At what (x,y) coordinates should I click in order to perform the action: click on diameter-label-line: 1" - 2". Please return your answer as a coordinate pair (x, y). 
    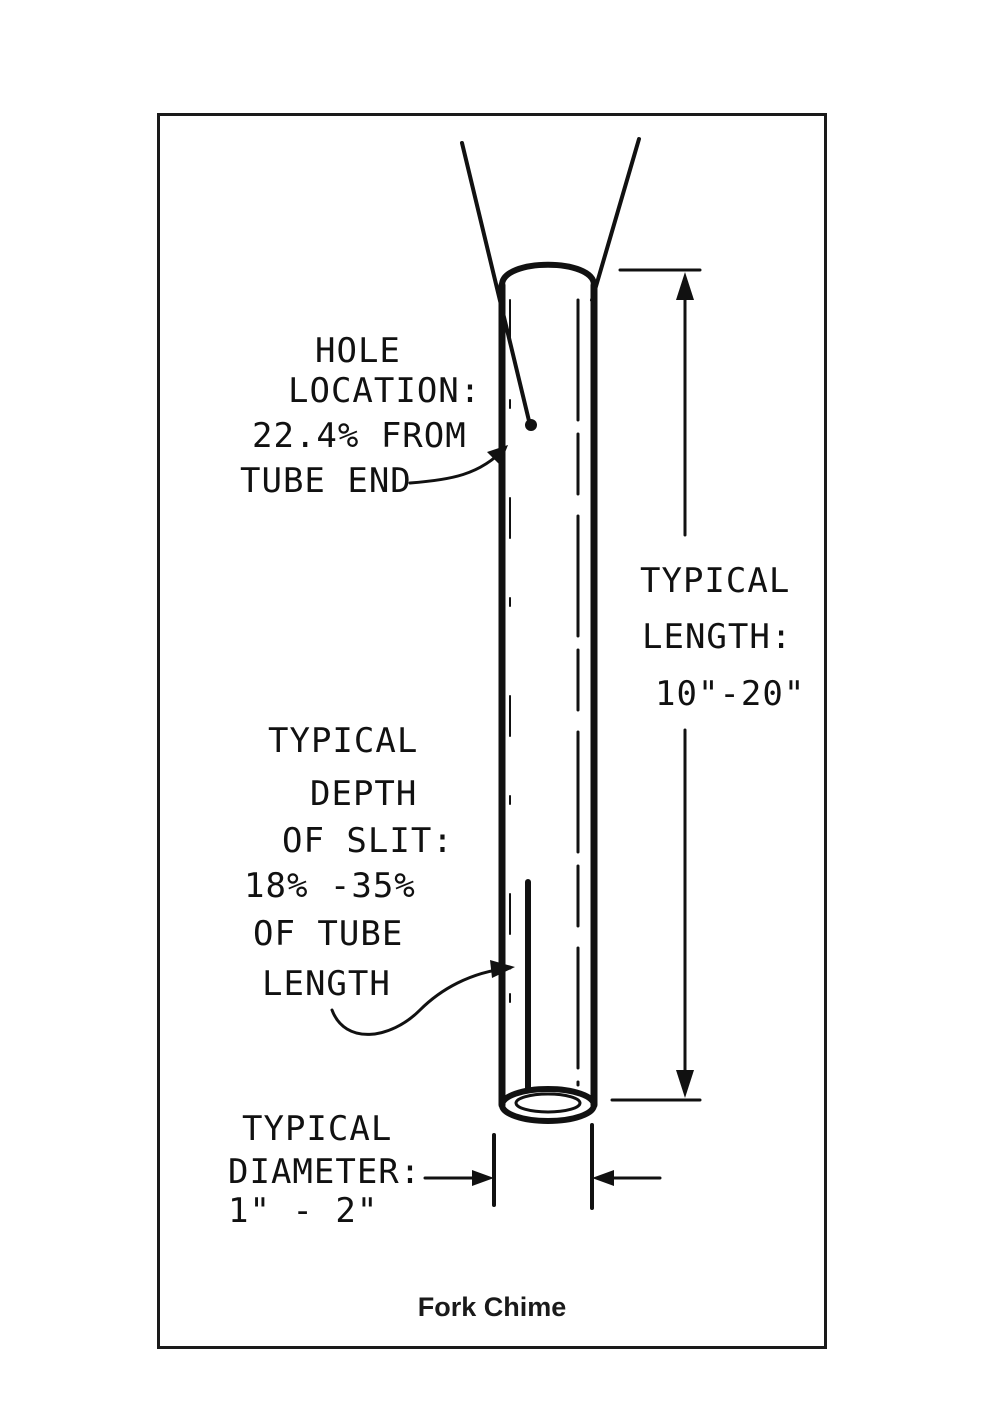
    Looking at the image, I should click on (303, 1211).